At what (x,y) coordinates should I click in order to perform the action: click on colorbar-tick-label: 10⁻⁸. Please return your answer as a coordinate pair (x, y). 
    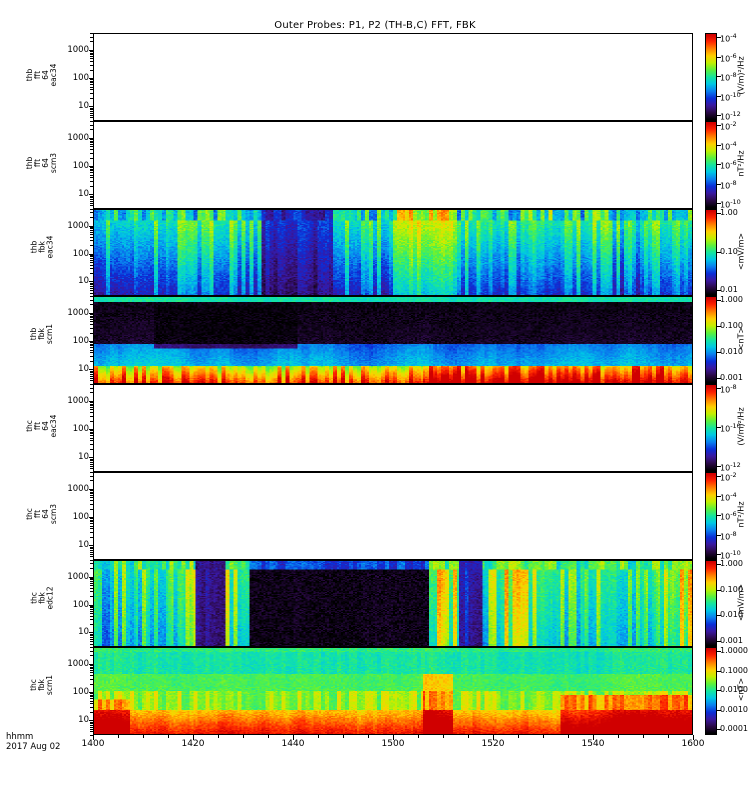
    Looking at the image, I should click on (728, 77).